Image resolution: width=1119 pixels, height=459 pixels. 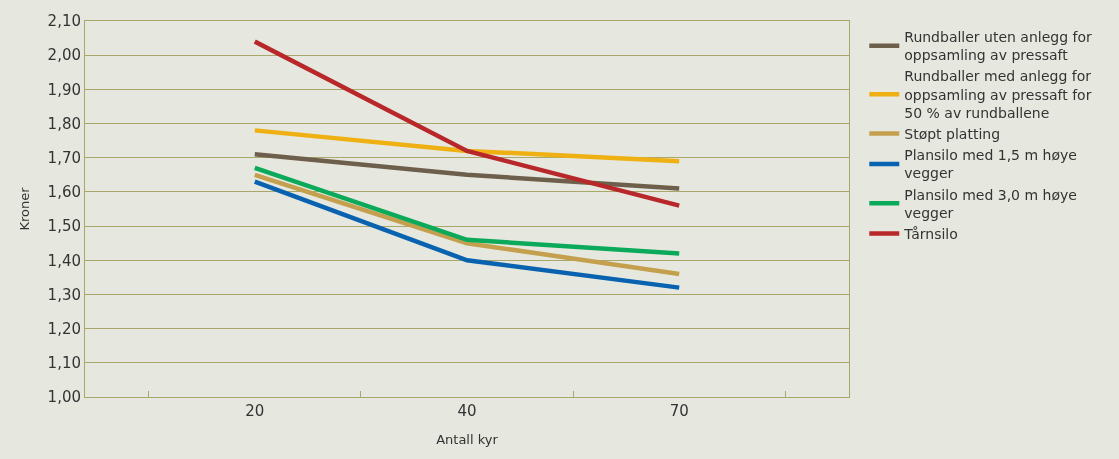 I want to click on x-tick-label: 40, so click(x=467, y=411).